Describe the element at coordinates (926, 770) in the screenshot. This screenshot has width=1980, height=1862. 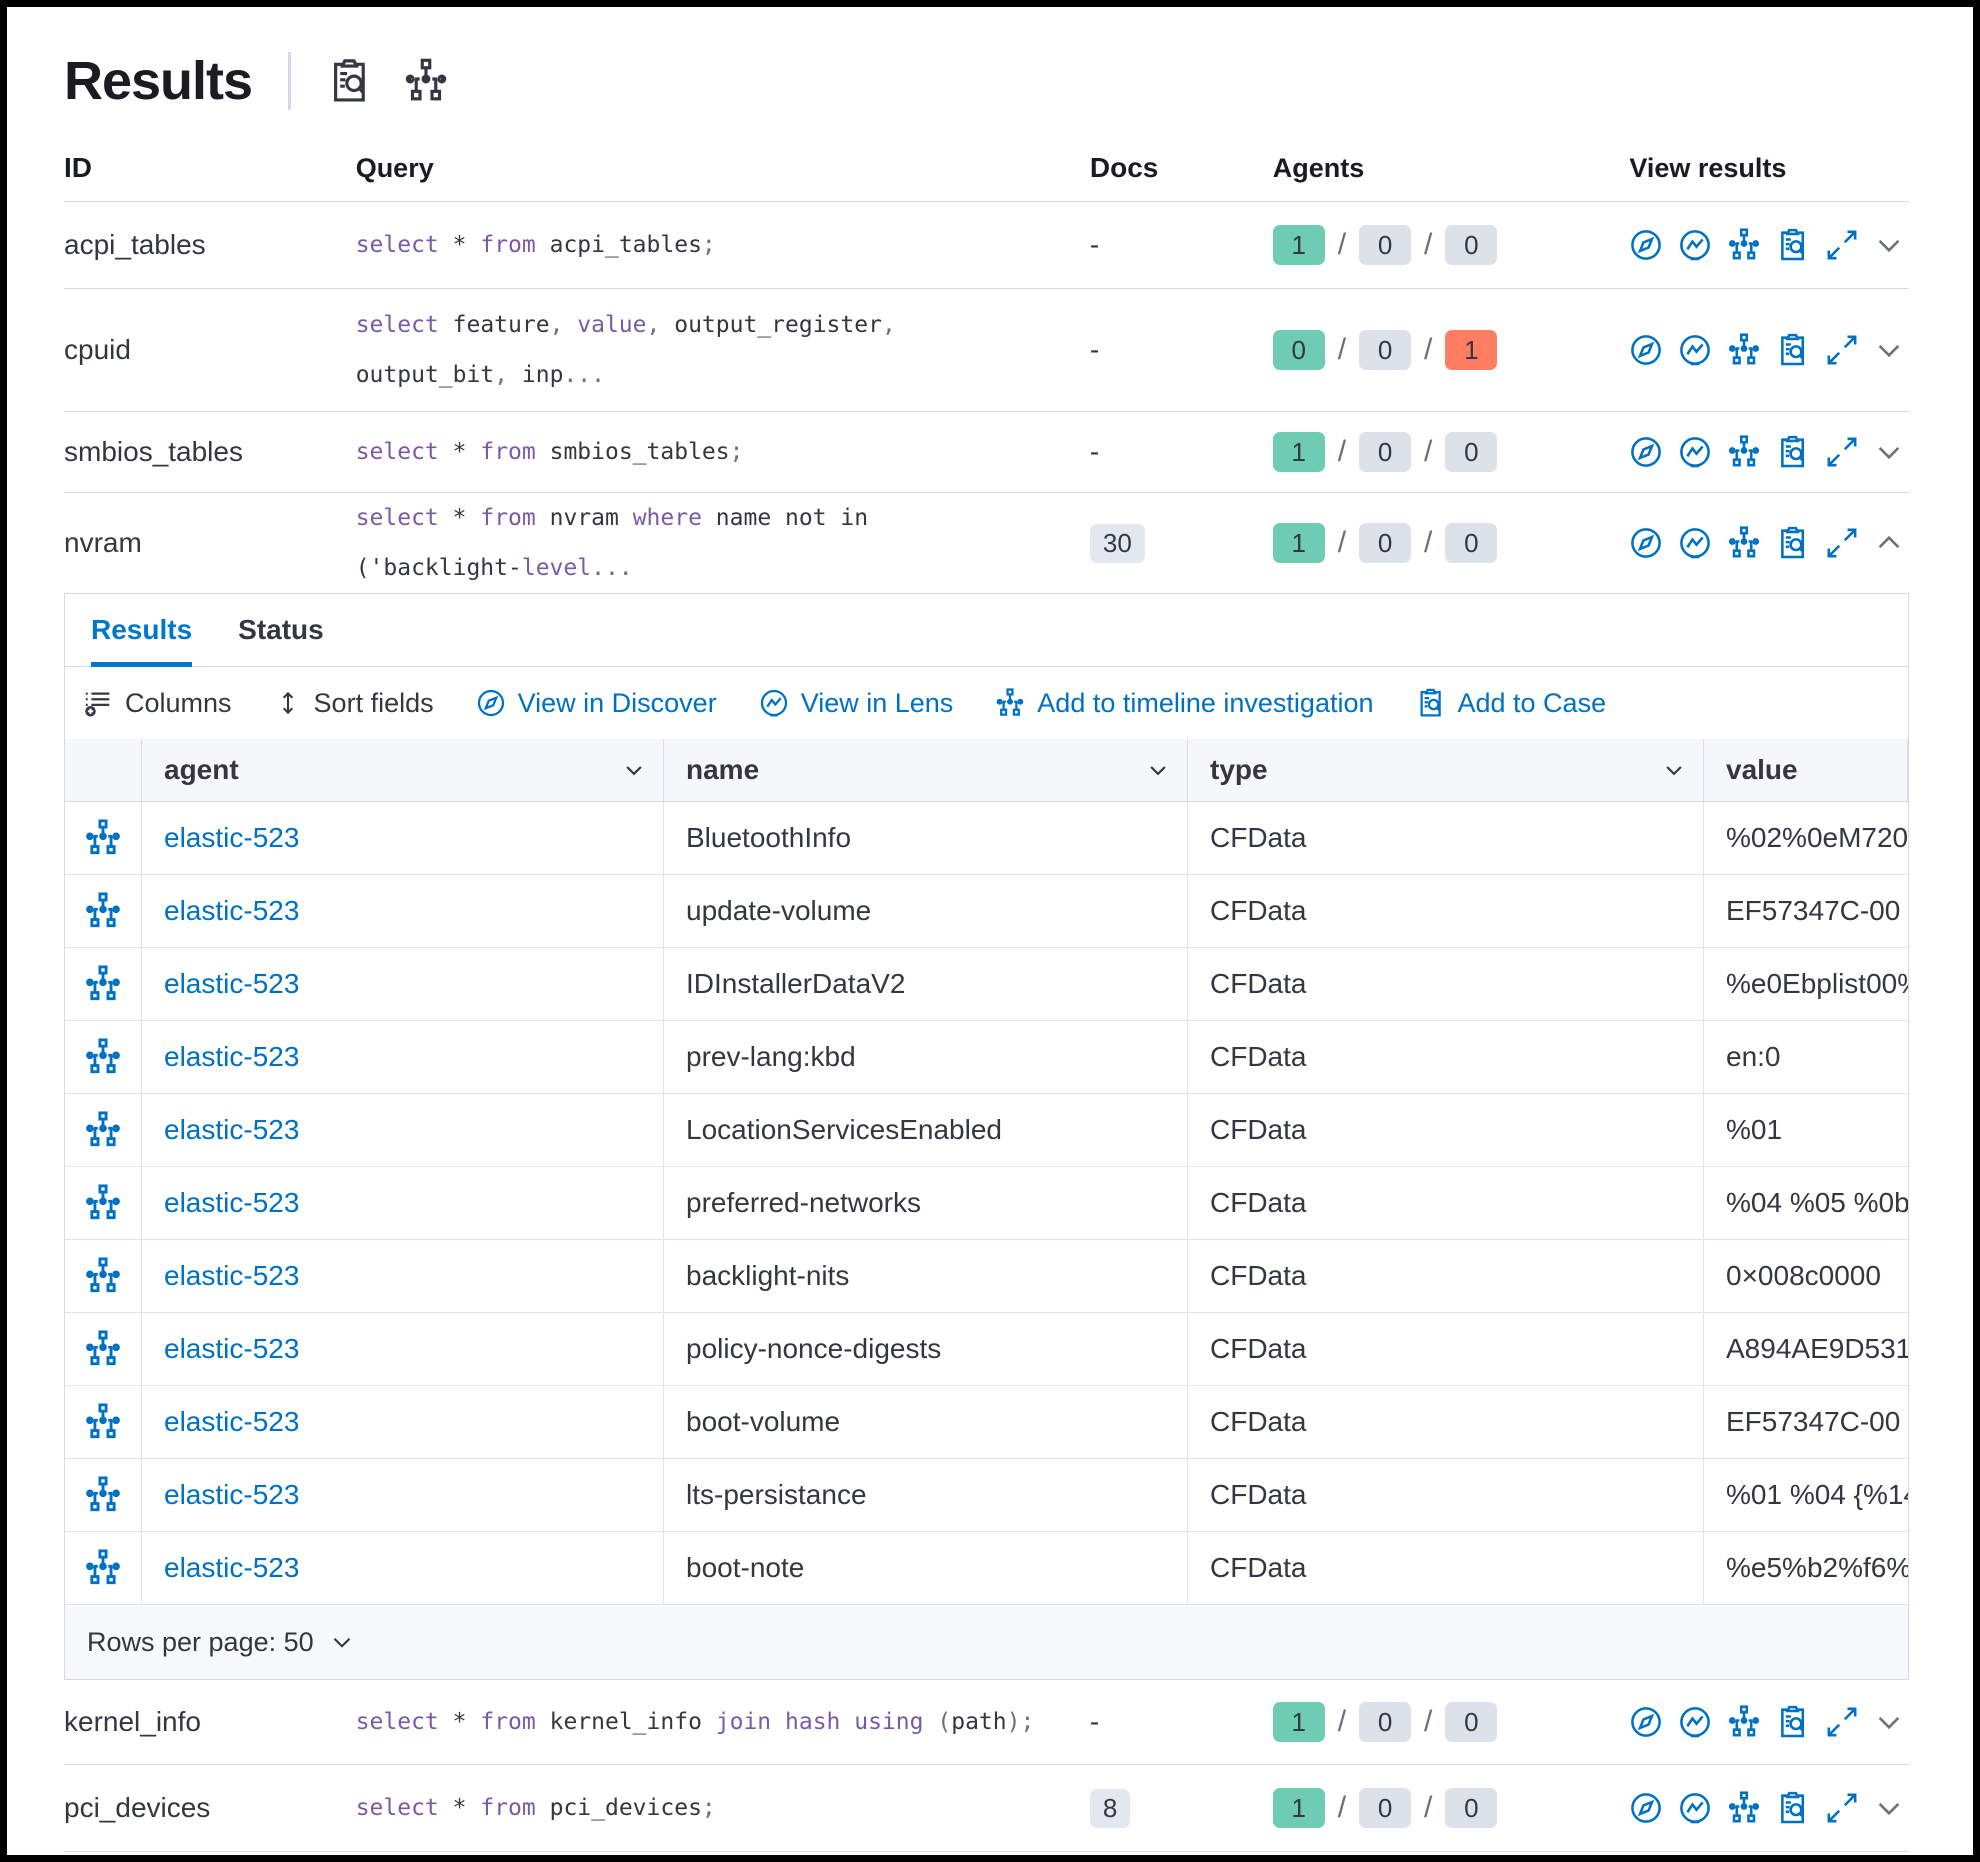
I see `grid-header-name: name` at that location.